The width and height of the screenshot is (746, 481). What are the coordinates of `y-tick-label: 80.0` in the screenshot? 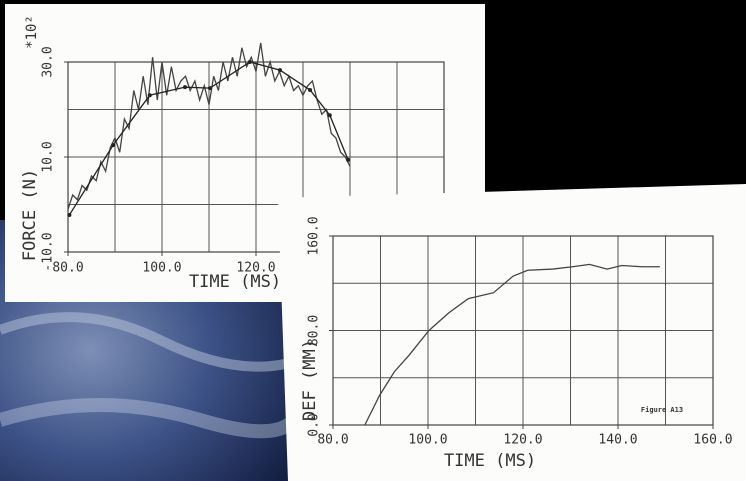 It's located at (314, 330).